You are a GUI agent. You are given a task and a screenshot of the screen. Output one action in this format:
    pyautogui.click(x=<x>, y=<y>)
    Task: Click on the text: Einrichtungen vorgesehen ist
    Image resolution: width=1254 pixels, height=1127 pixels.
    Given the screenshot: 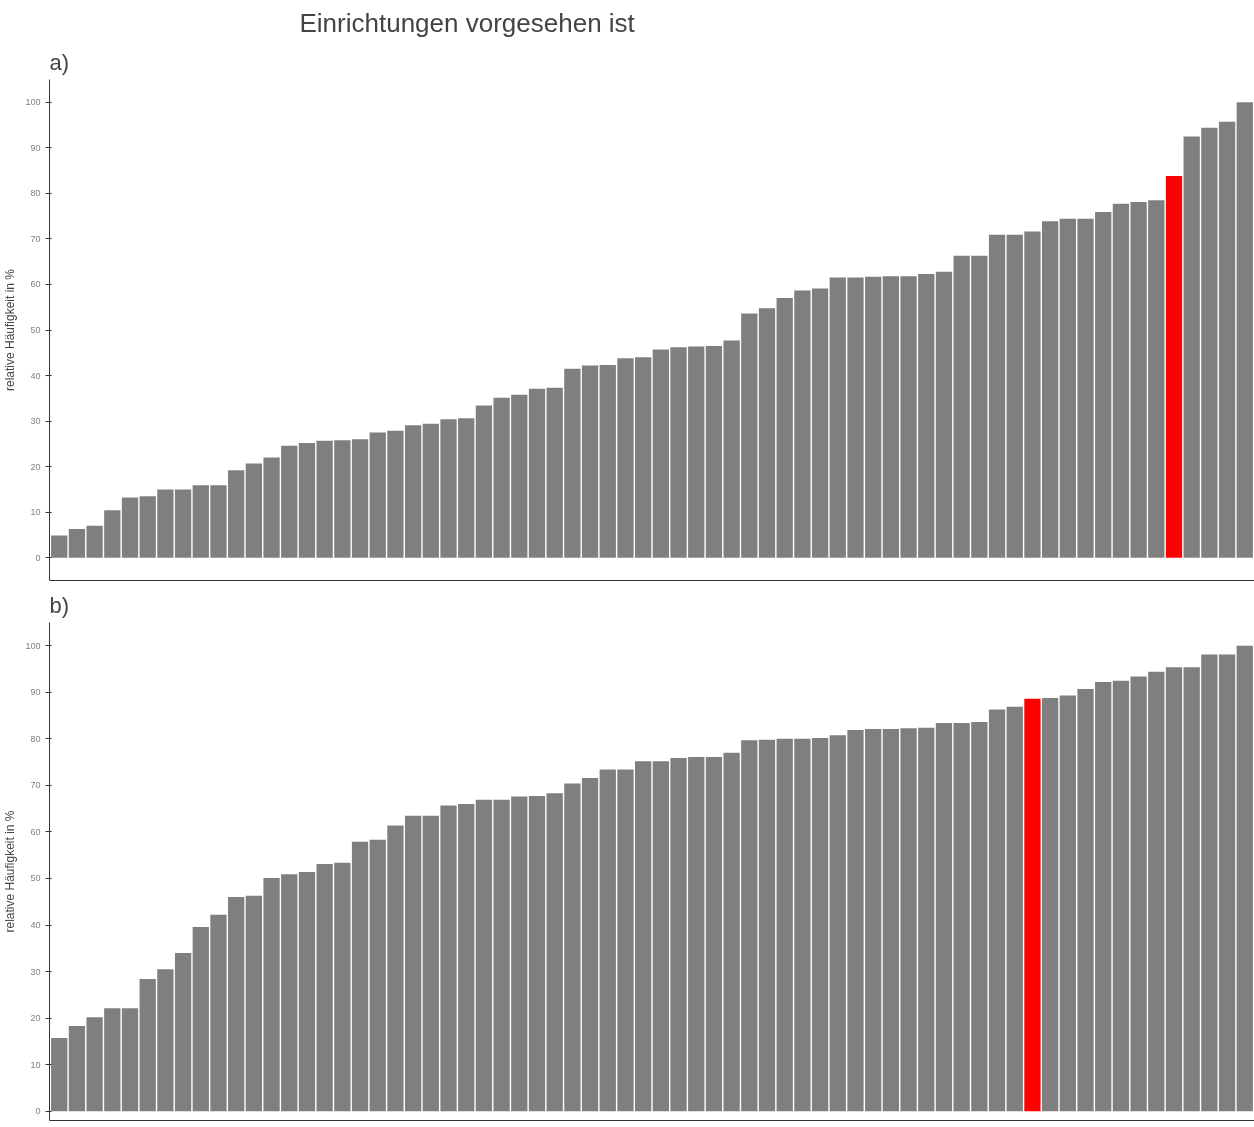 What is the action you would take?
    pyautogui.click(x=467, y=22)
    